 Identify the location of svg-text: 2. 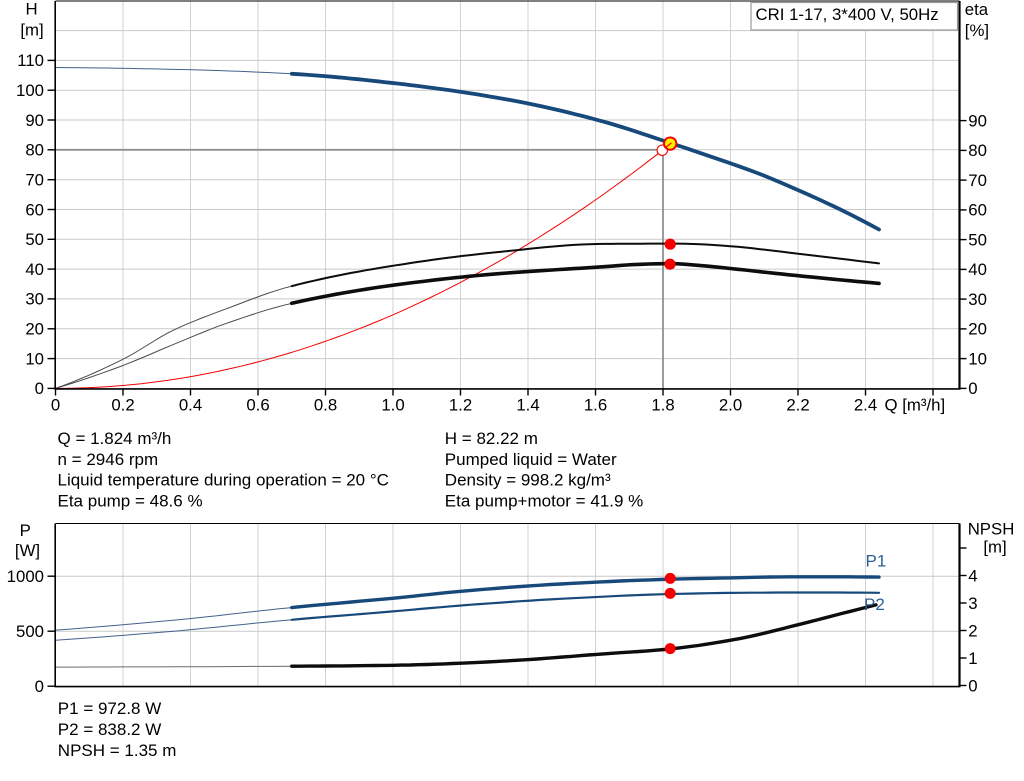
(972, 630).